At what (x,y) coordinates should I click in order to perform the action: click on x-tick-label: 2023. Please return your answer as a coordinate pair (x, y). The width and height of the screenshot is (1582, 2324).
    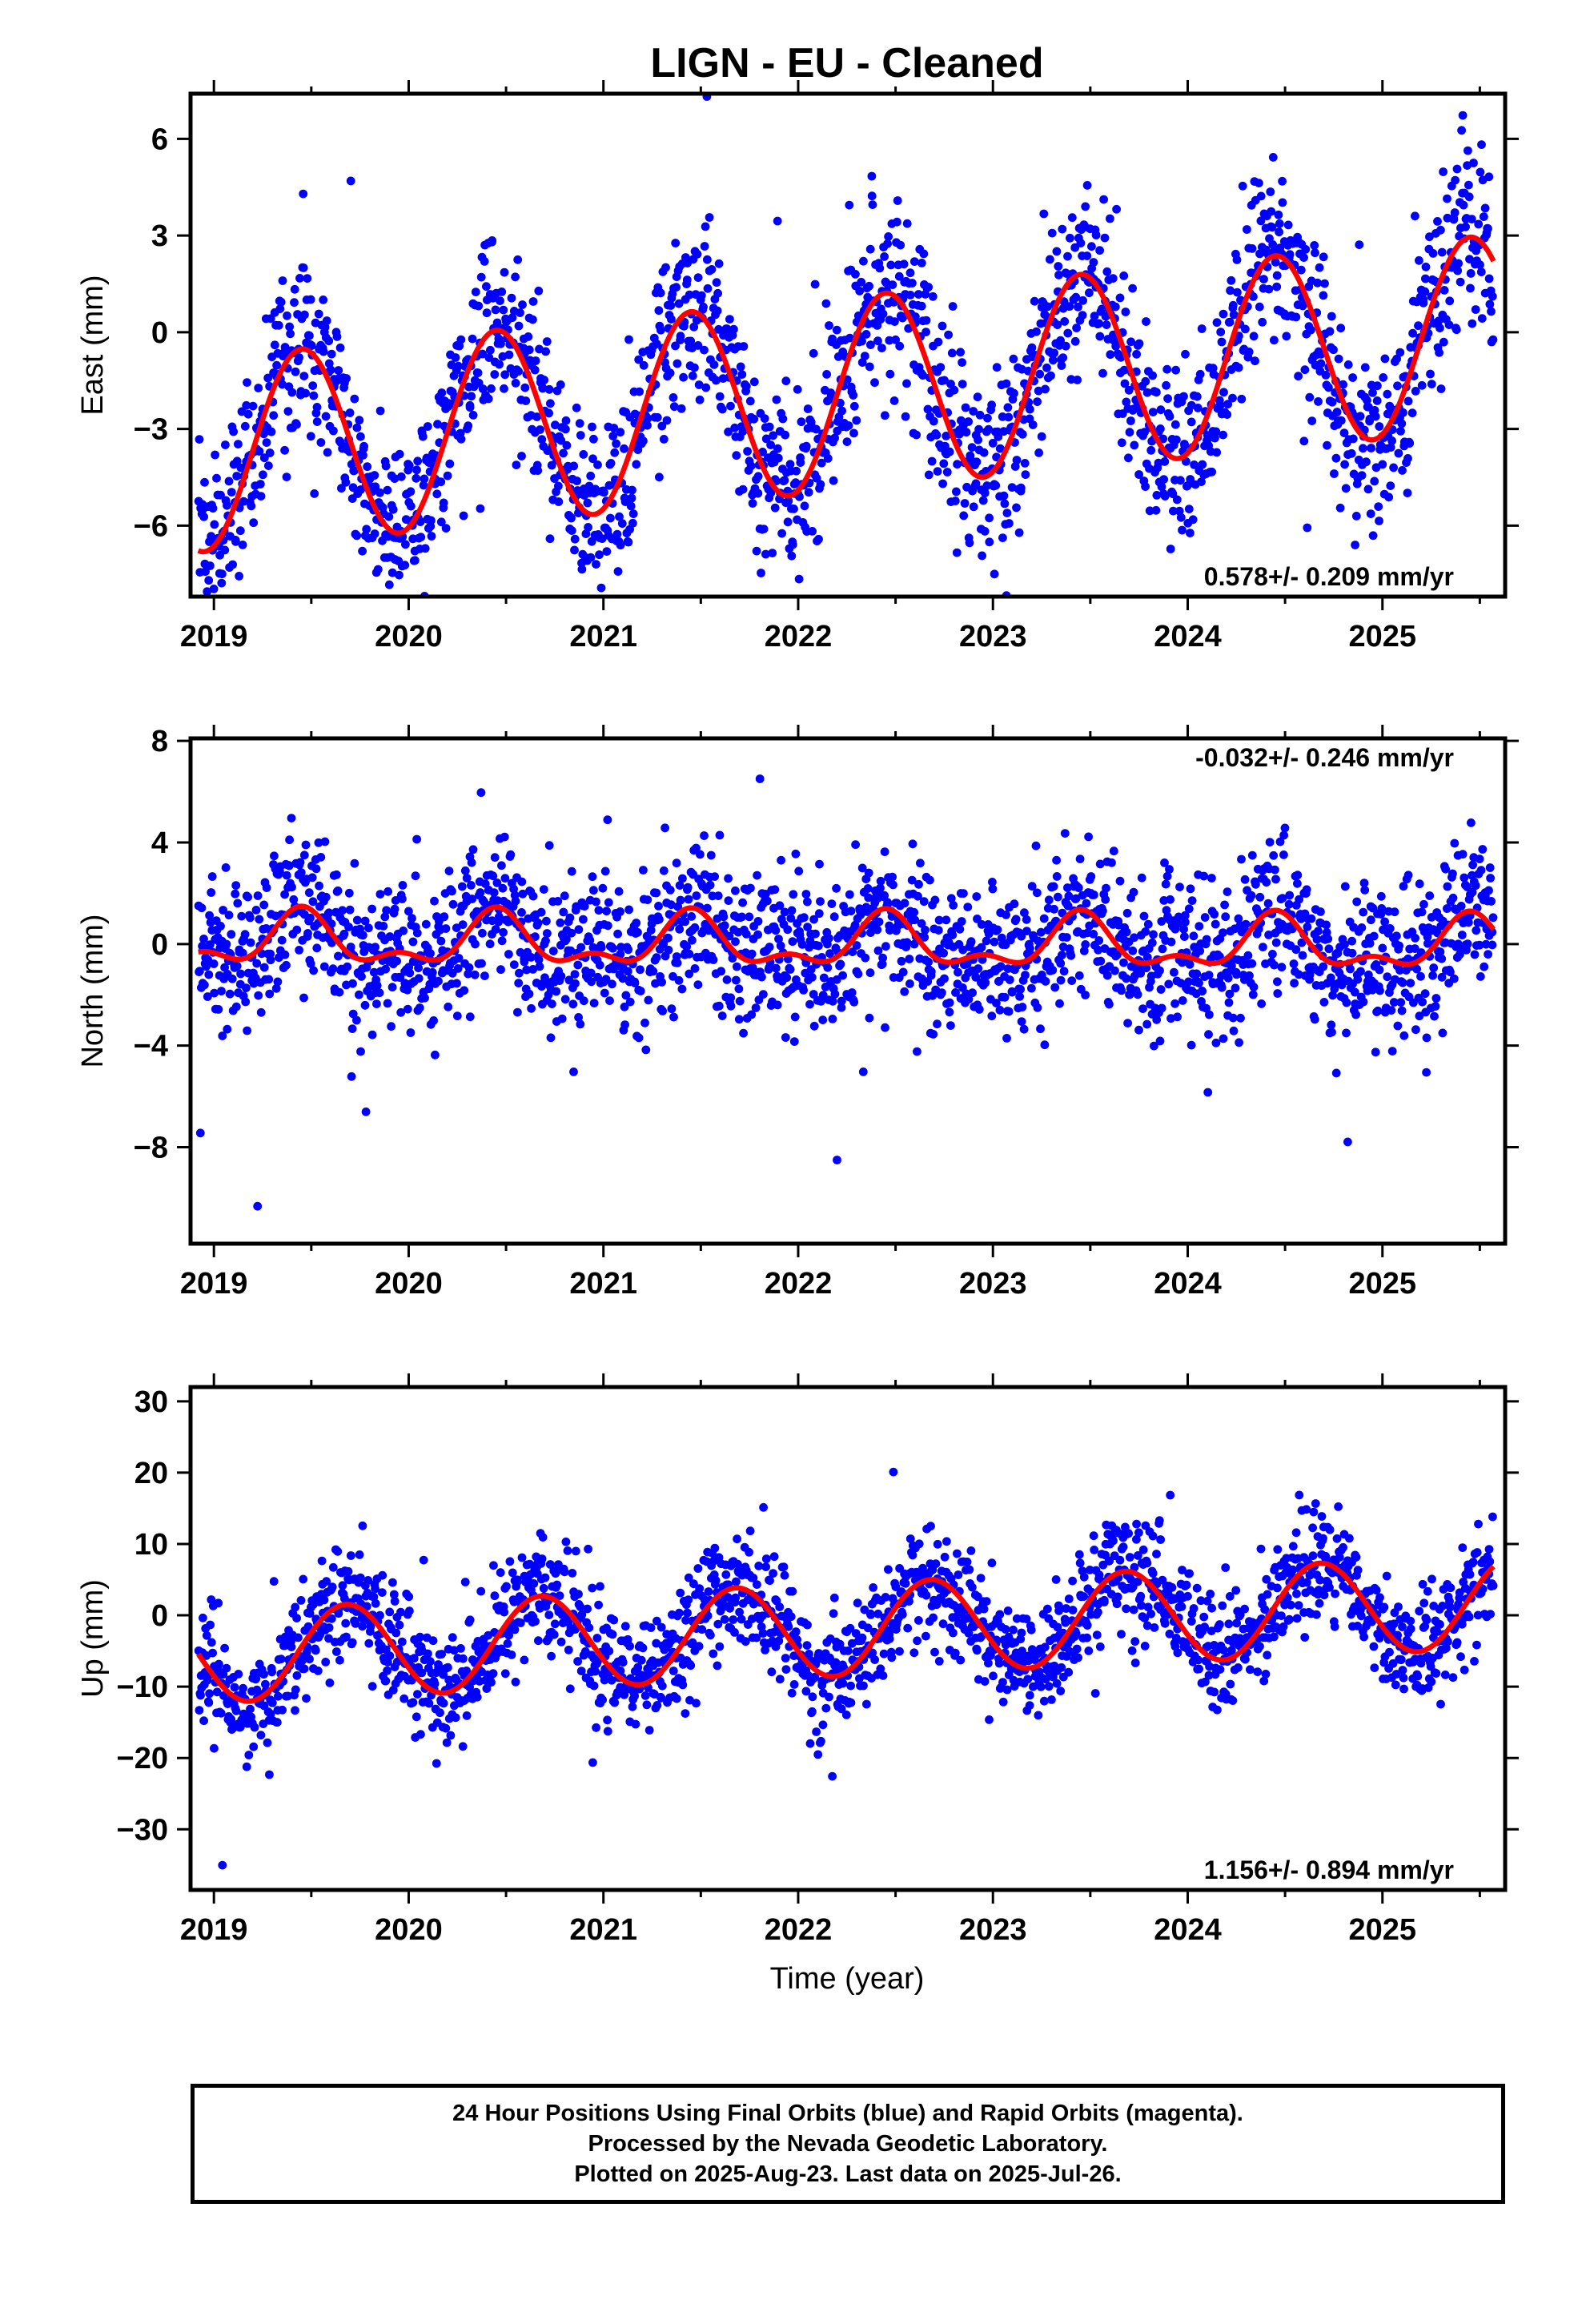
    Looking at the image, I should click on (993, 1284).